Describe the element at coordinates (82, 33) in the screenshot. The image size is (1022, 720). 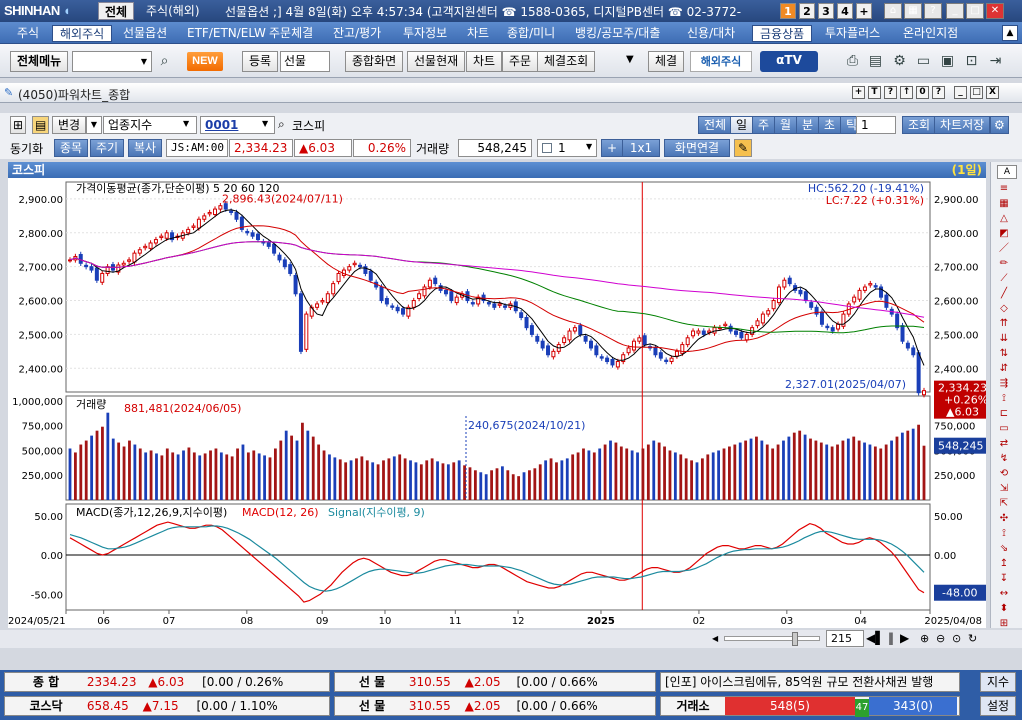
I see `menu-overseas-stock: 해외주식` at that location.